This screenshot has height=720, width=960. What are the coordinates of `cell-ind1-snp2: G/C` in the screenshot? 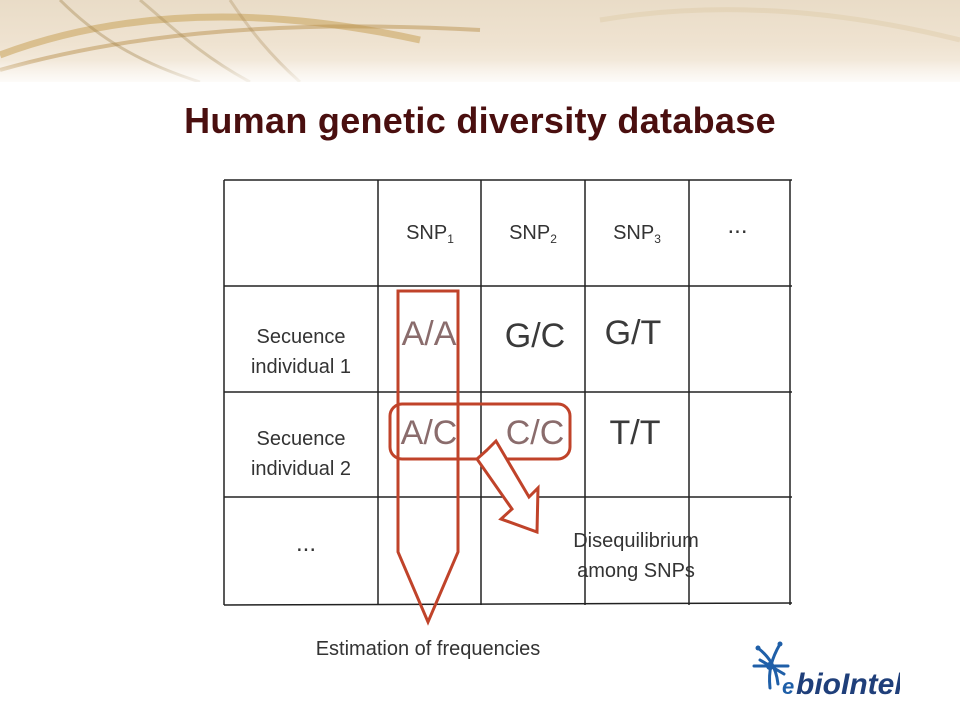 It's located at (535, 336).